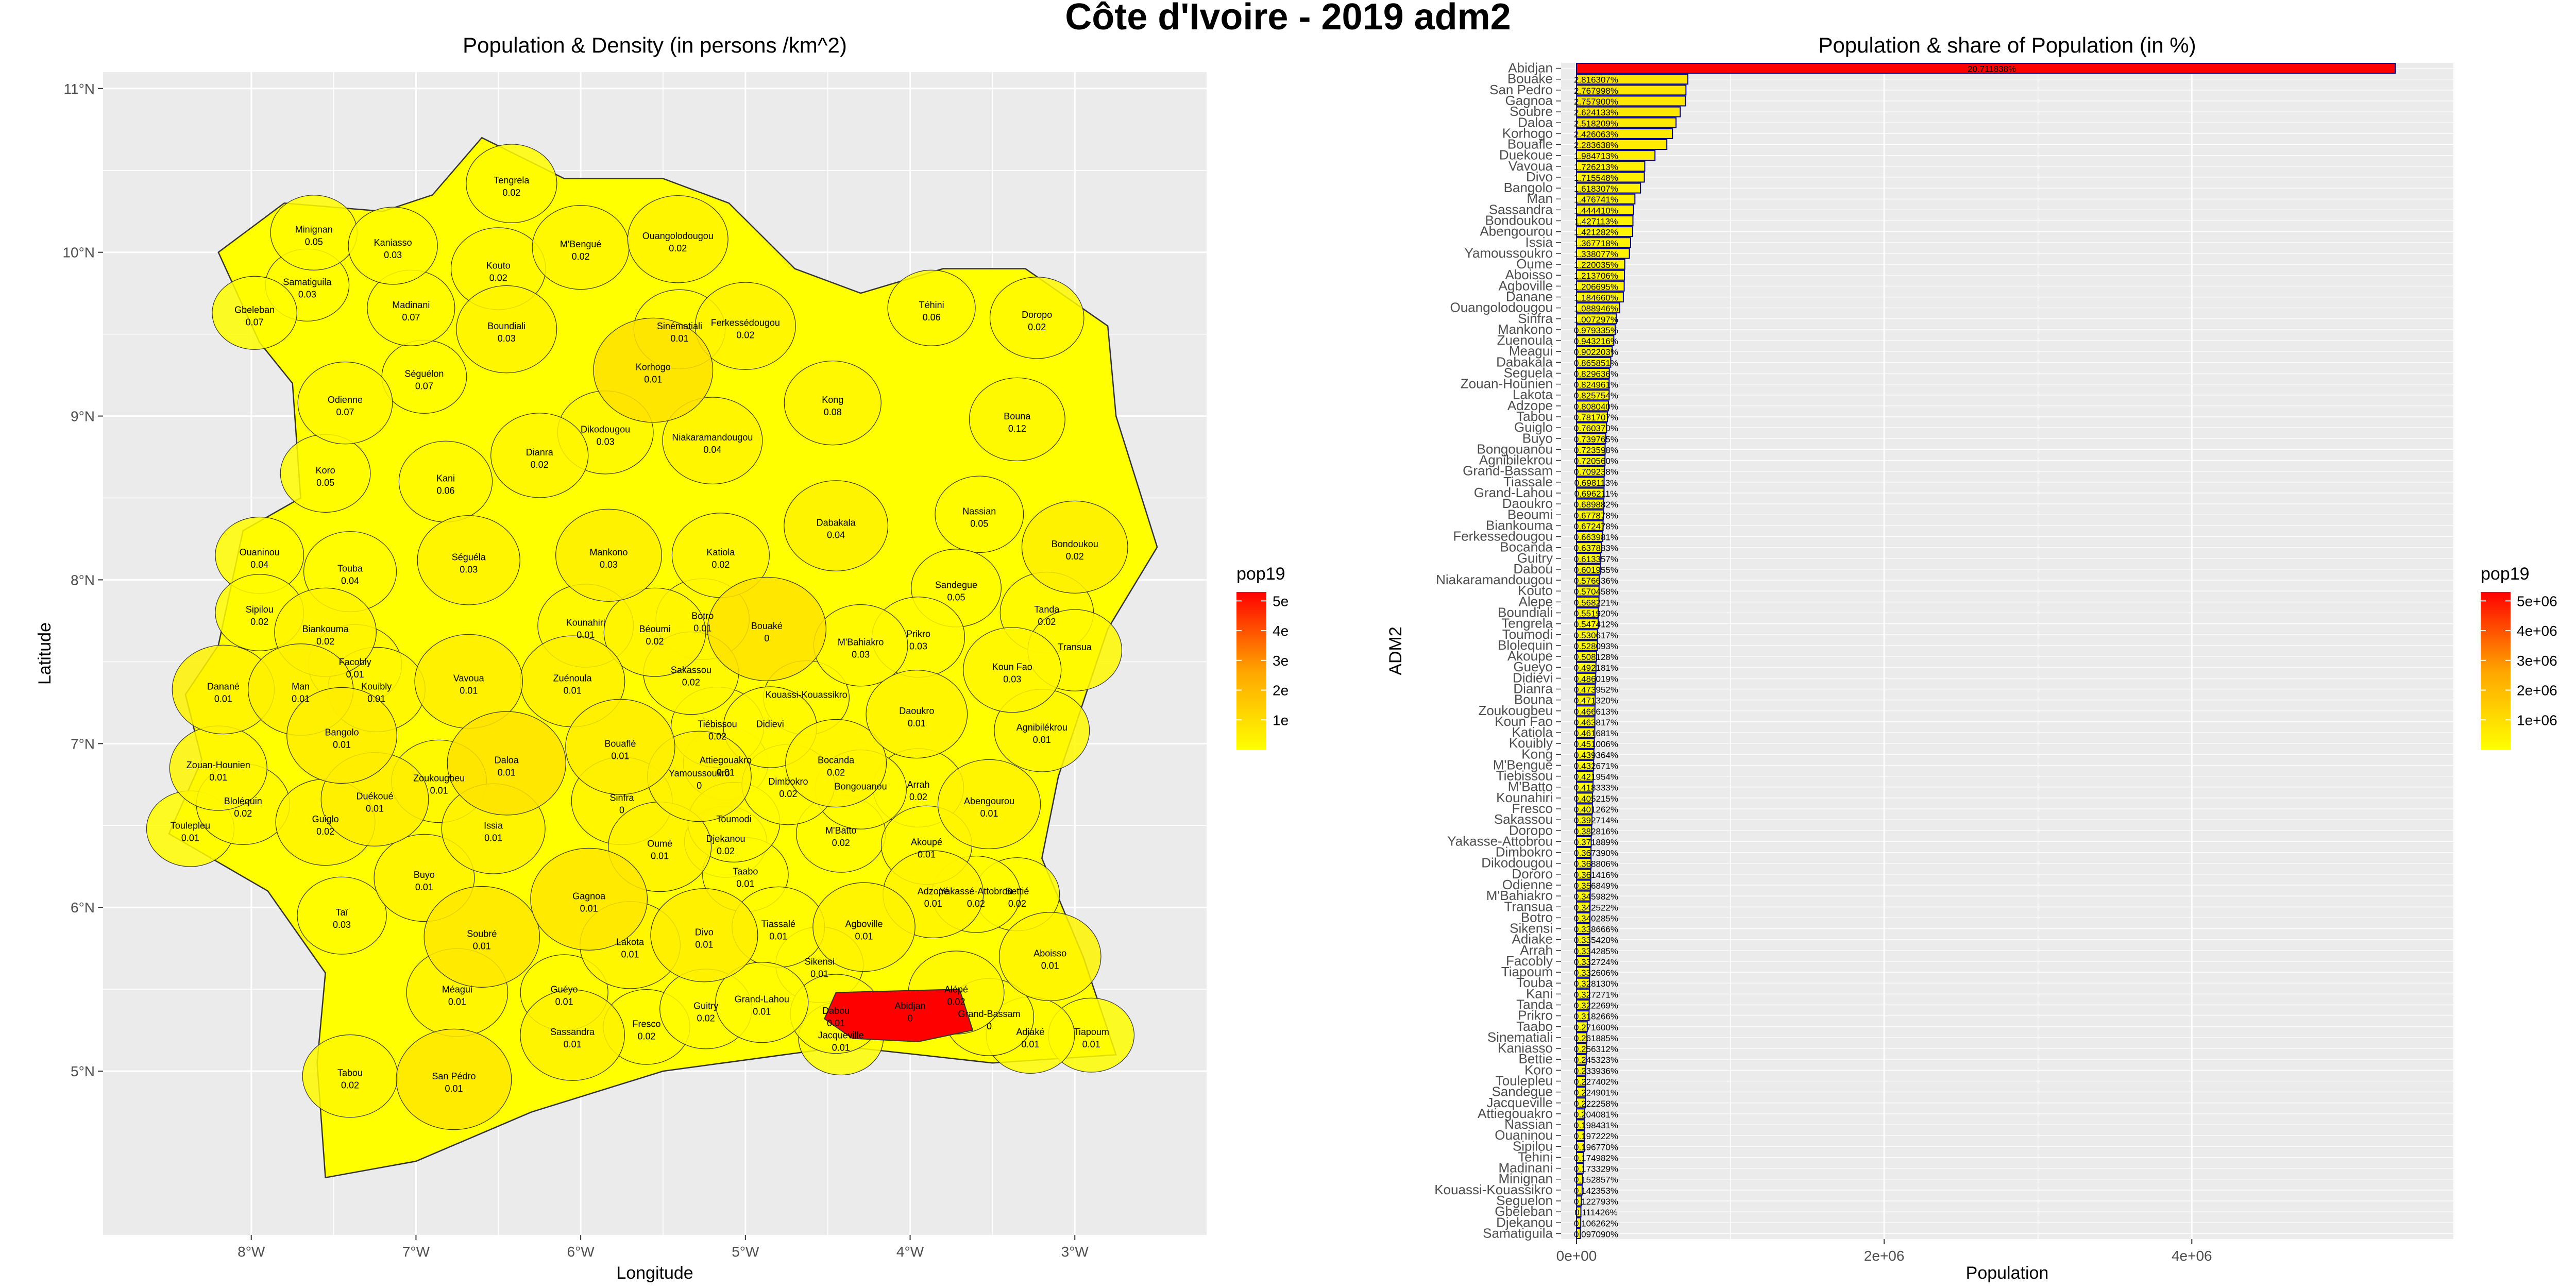 This screenshot has width=2576, height=1288. I want to click on region-name-label: Facobly, so click(355, 662).